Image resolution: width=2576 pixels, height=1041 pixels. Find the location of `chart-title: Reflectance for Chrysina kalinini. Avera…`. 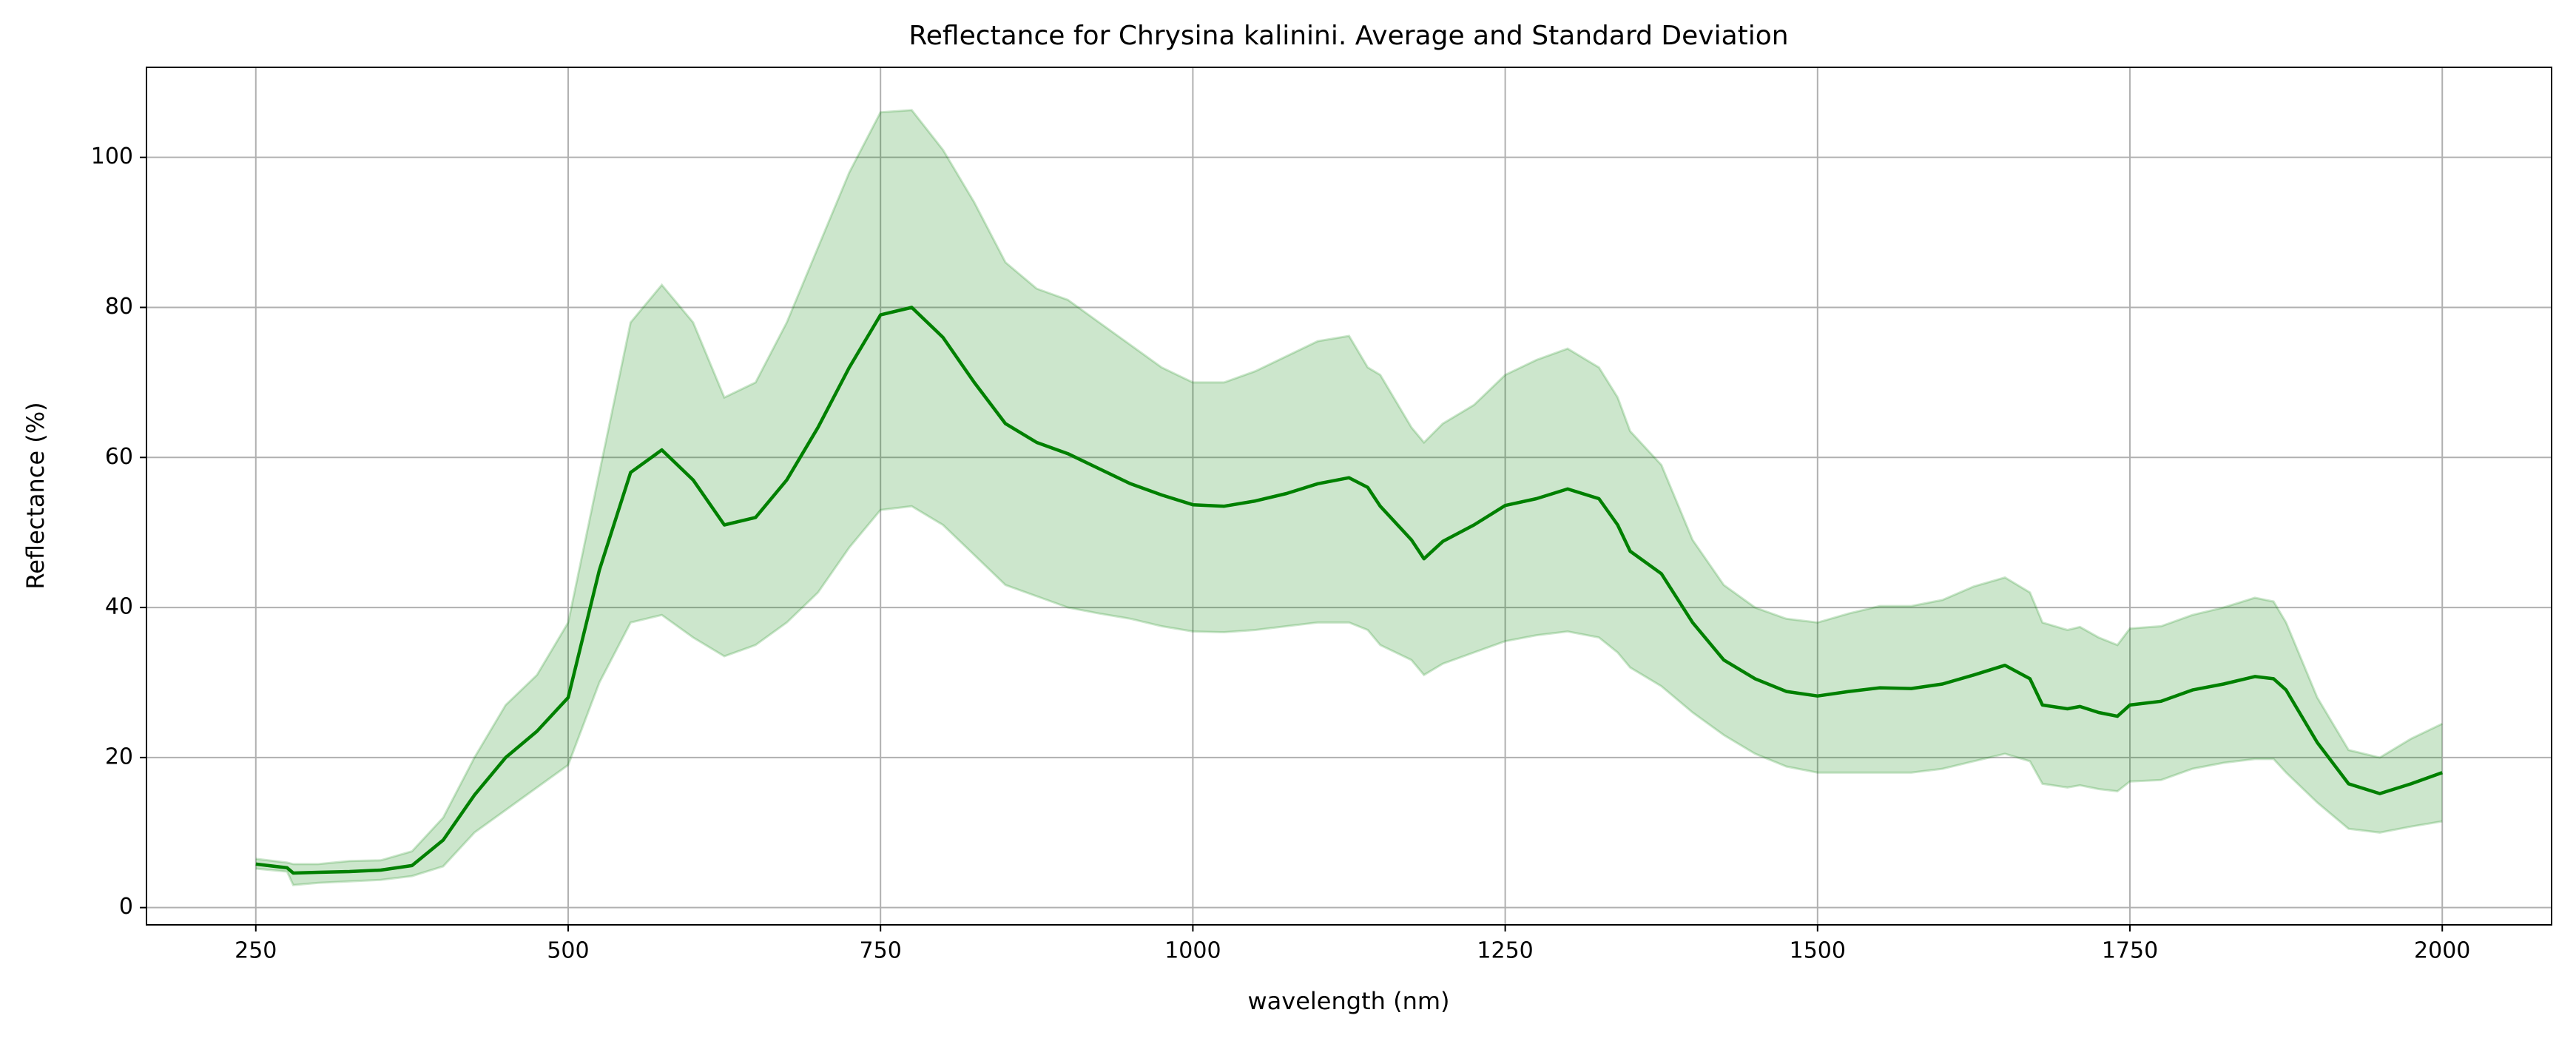

chart-title: Reflectance for Chrysina kalinini. Avera… is located at coordinates (1348, 36).